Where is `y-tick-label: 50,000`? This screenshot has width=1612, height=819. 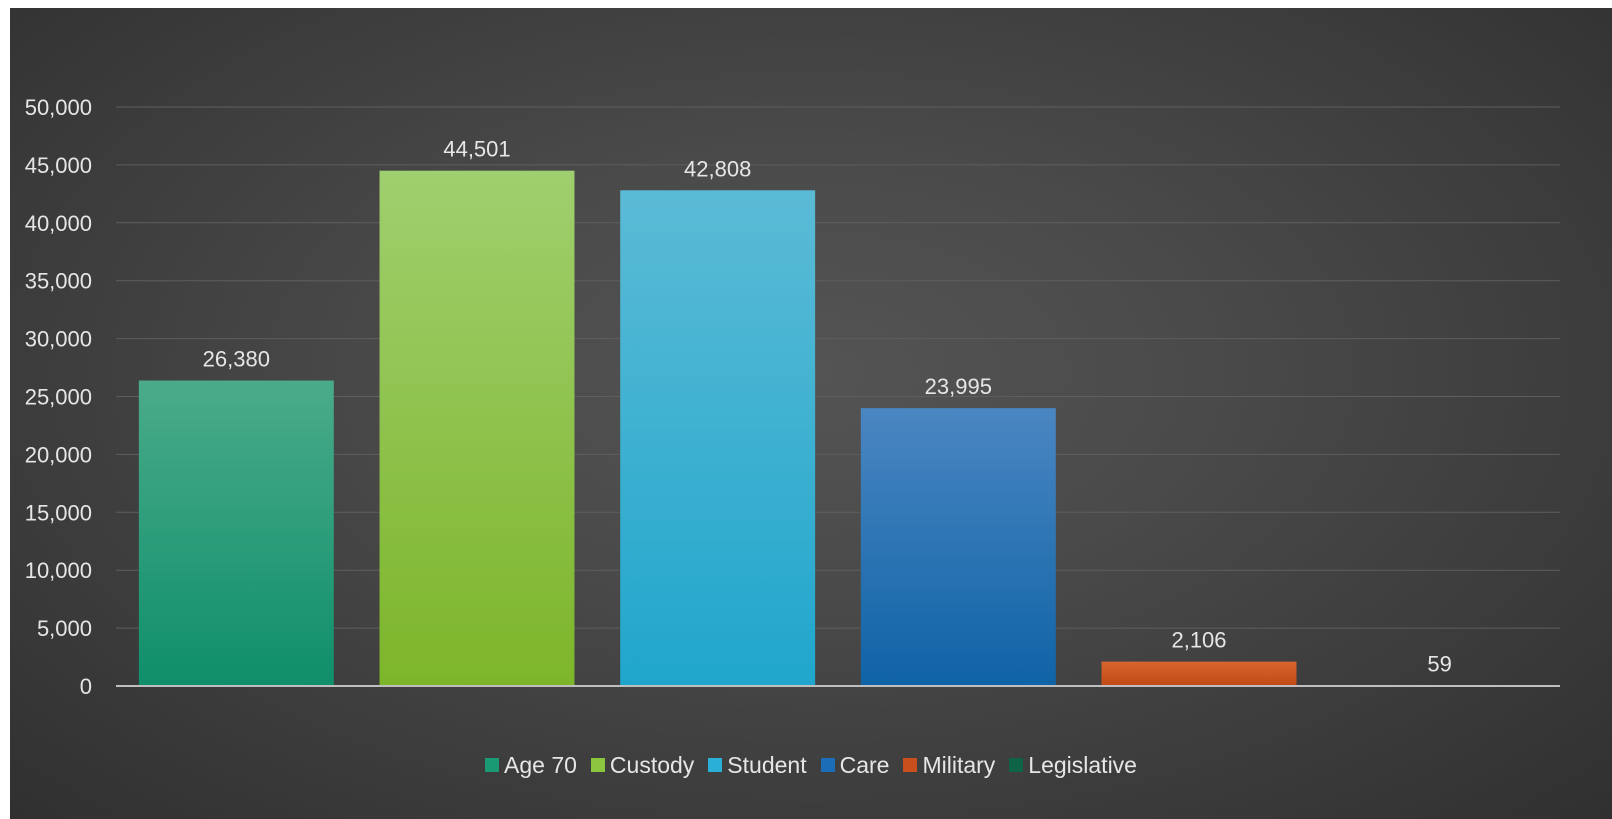
y-tick-label: 50,000 is located at coordinates (58, 107).